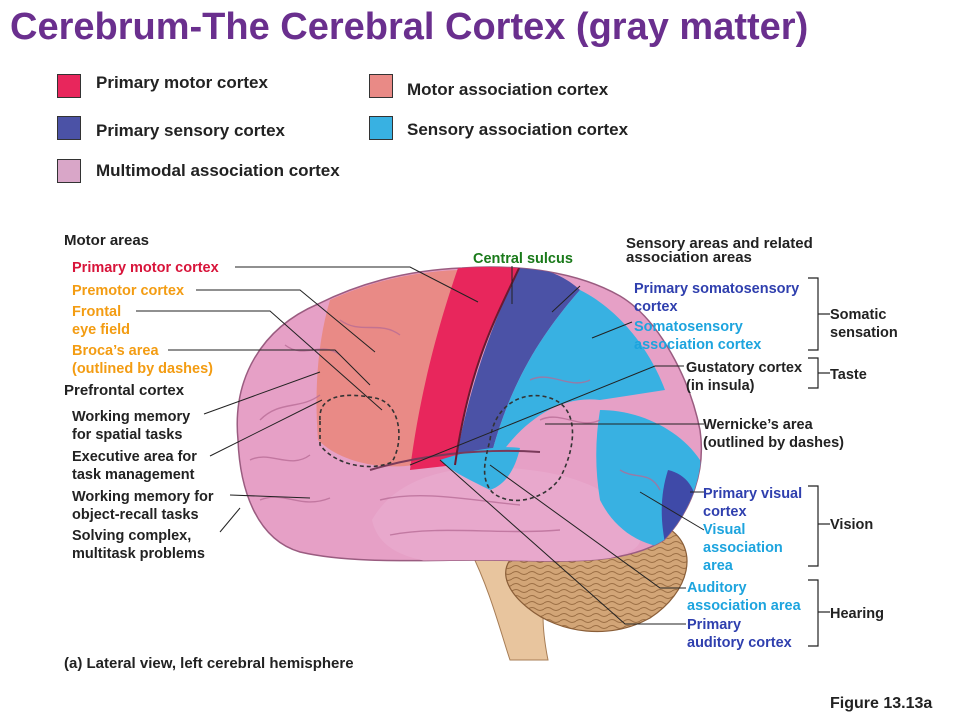 The height and width of the screenshot is (720, 960). Describe the element at coordinates (124, 390) in the screenshot. I see `prefrontal-heading: Prefrontal cortex` at that location.